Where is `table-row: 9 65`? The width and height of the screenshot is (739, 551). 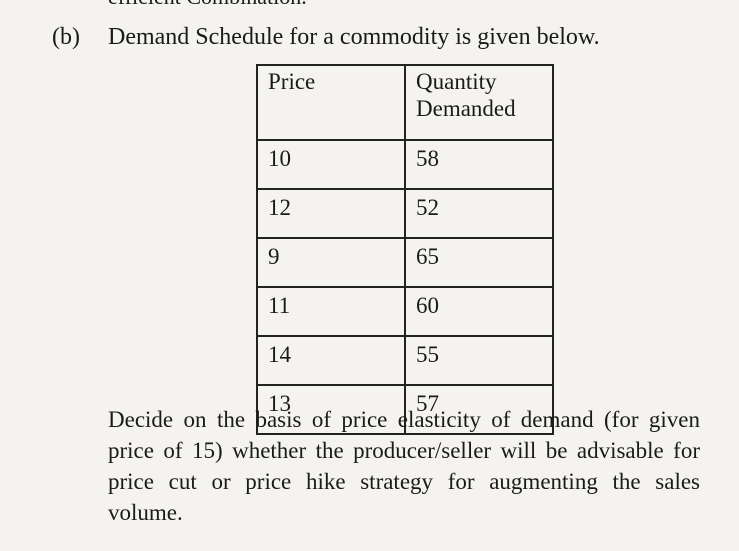 table-row: 9 65 is located at coordinates (405, 262).